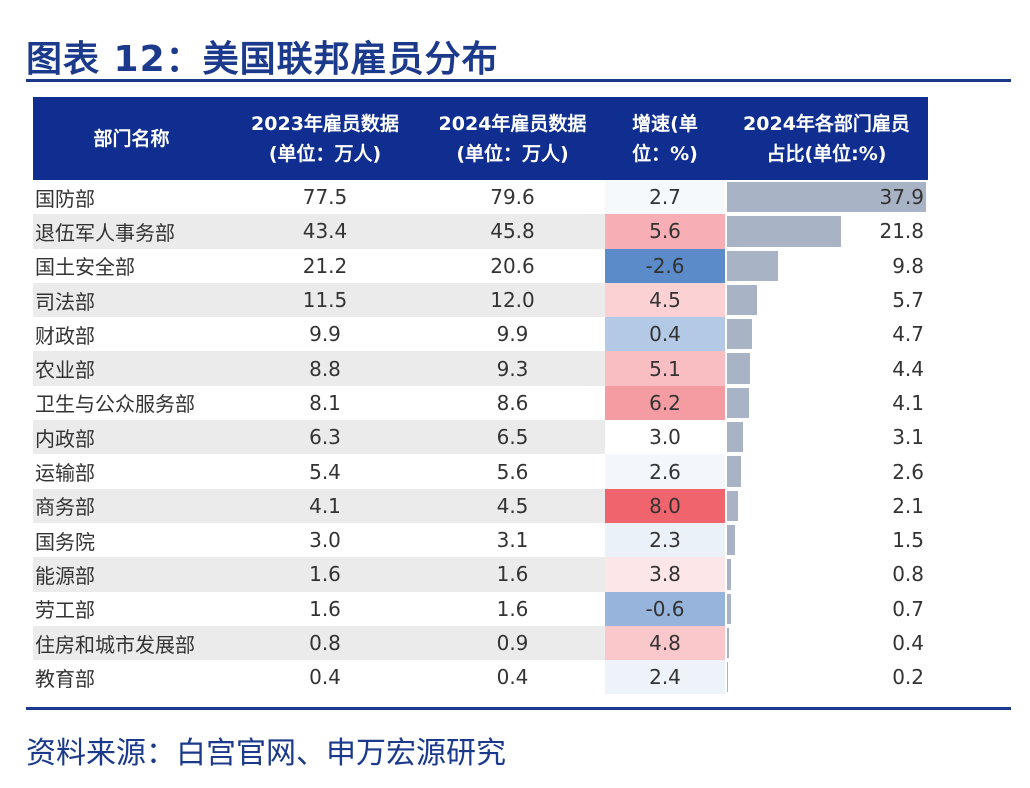 Image resolution: width=1030 pixels, height=788 pixels. I want to click on share-value: 0.8, so click(908, 574).